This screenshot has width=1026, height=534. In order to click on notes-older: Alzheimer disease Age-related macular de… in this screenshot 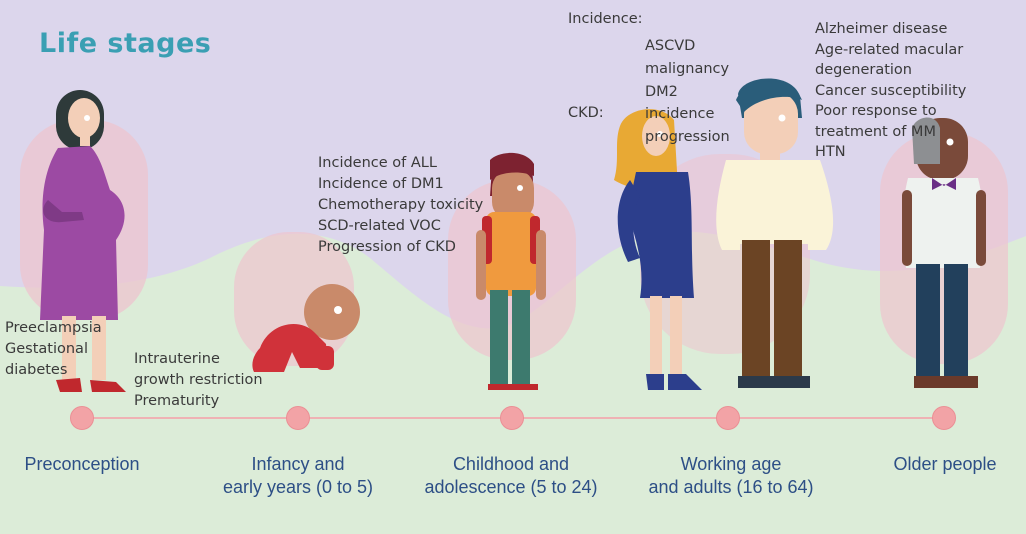, I will do `click(890, 91)`.